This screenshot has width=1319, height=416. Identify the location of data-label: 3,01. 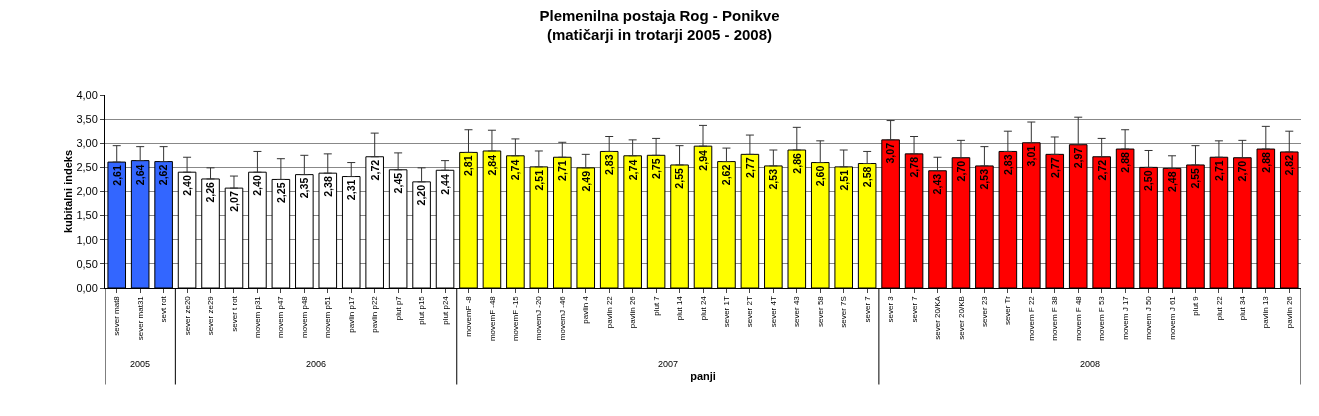
(1031, 156).